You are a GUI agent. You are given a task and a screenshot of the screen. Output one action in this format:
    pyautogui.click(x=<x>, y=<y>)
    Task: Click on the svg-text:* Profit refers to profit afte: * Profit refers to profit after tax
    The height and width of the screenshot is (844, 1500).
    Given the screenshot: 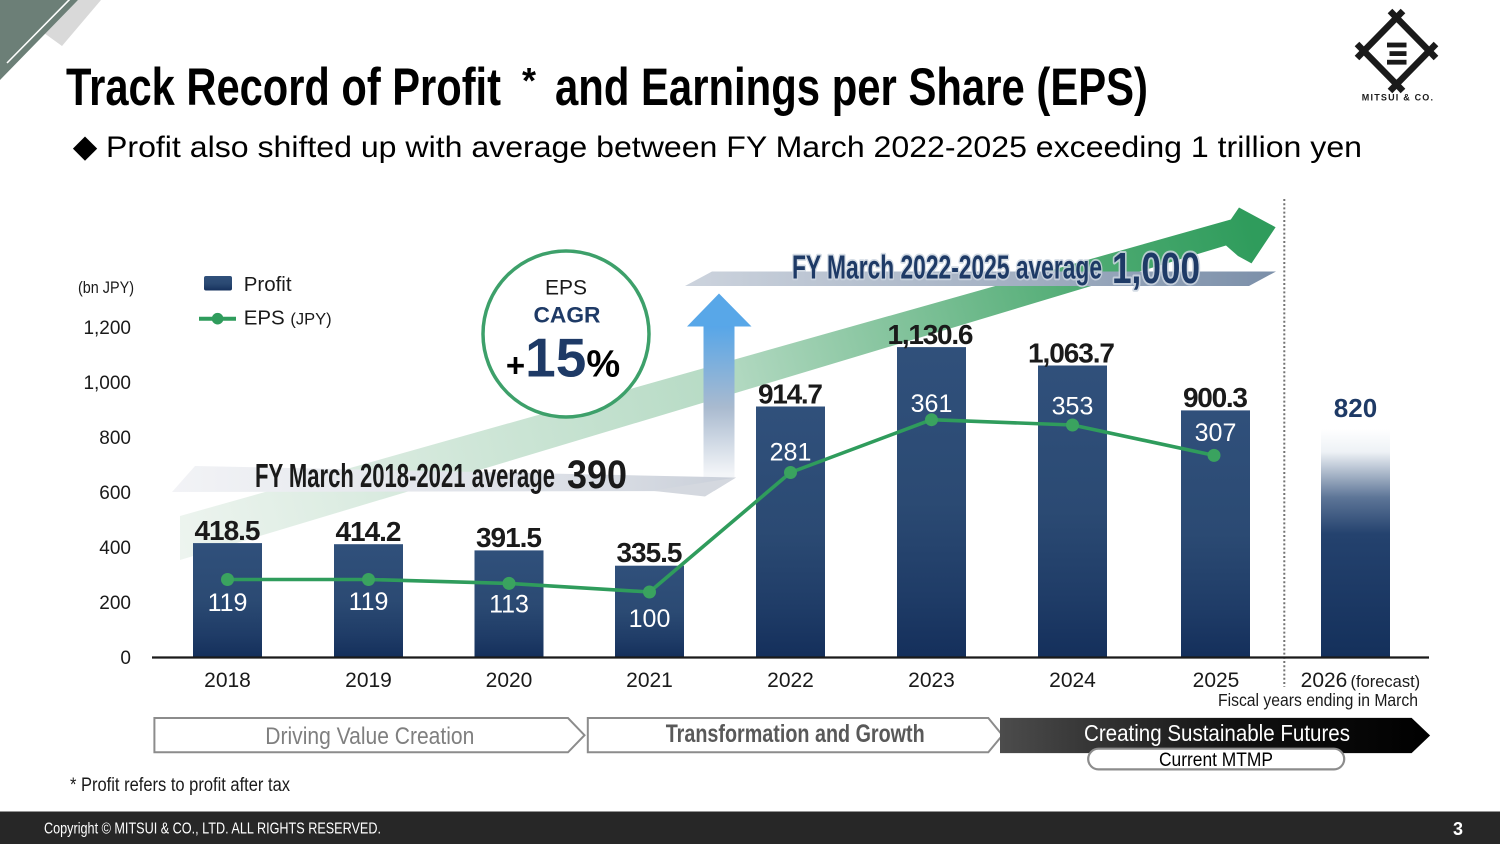 What is the action you would take?
    pyautogui.click(x=180, y=785)
    